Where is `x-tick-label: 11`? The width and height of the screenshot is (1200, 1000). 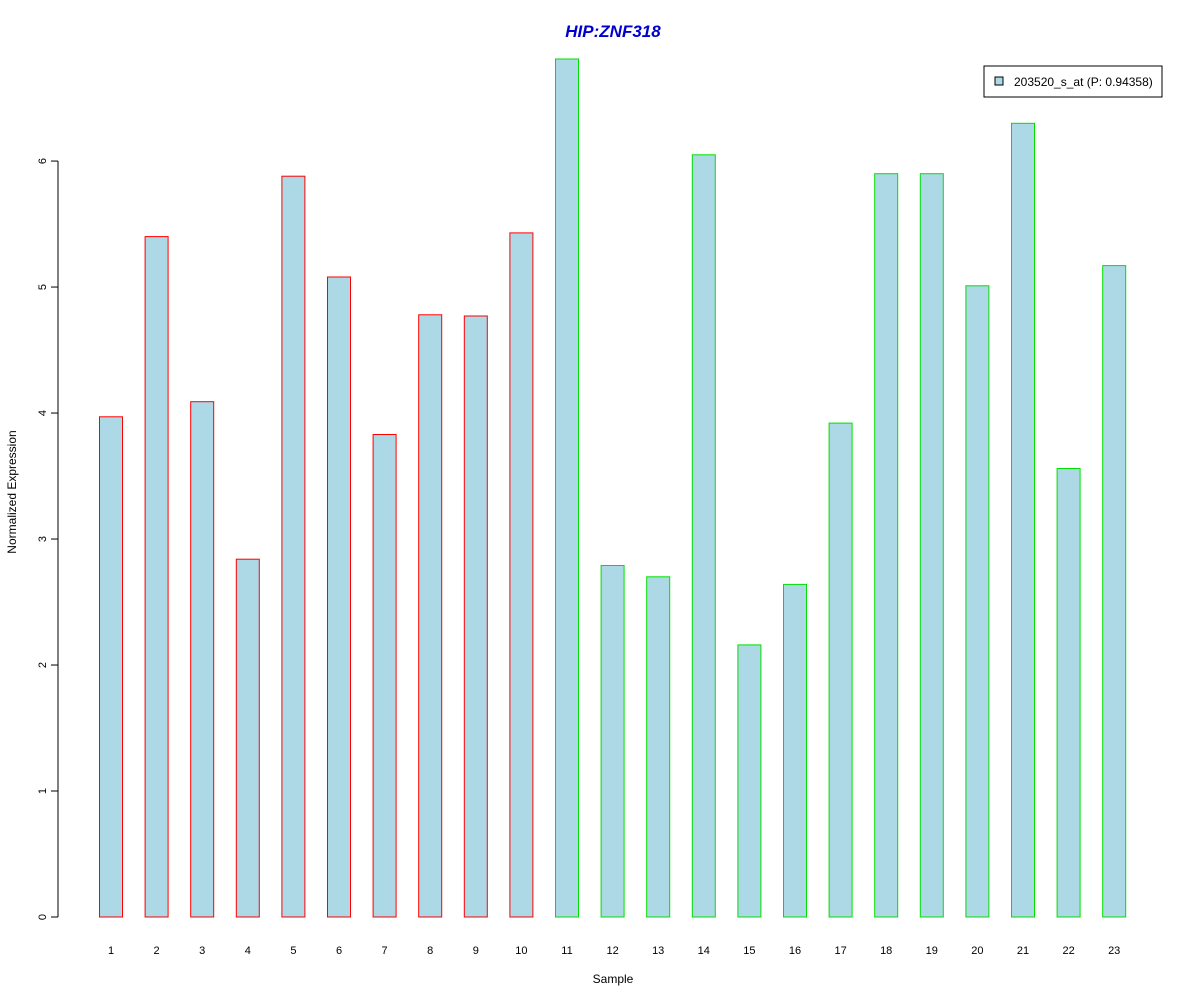 x-tick-label: 11 is located at coordinates (566, 951).